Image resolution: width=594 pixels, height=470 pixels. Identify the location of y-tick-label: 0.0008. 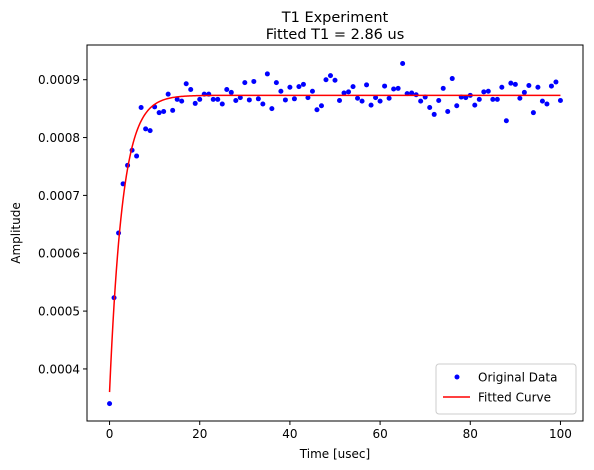
(59, 138).